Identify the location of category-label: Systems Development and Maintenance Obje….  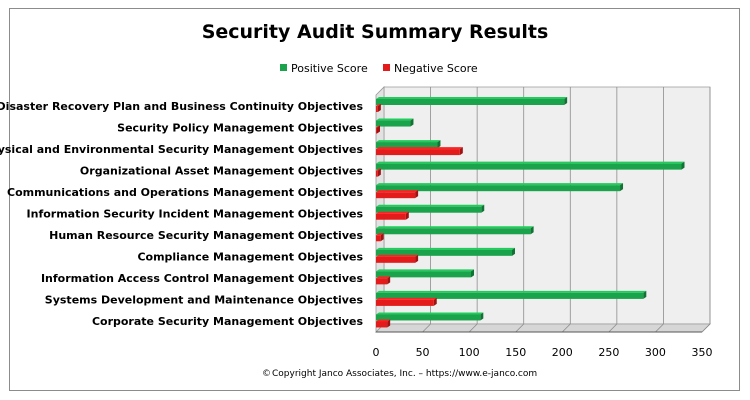
(204, 300).